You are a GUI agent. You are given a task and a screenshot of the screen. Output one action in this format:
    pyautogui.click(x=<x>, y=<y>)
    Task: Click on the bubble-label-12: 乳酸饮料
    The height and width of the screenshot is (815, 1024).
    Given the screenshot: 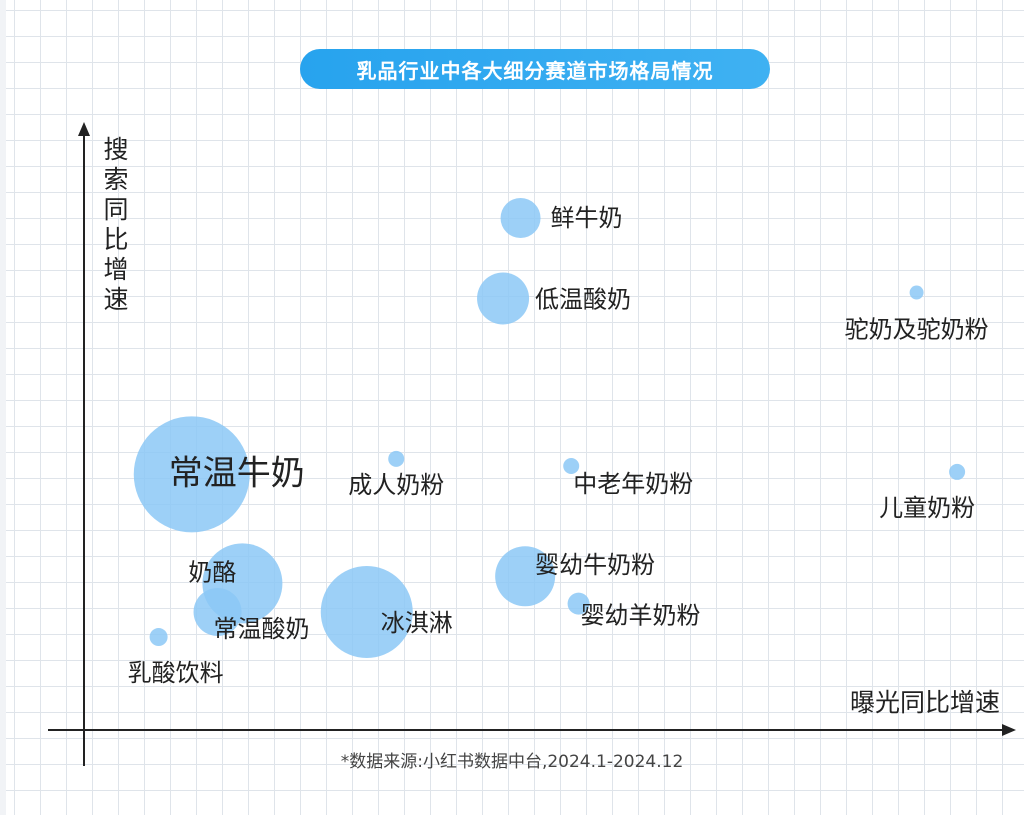 What is the action you would take?
    pyautogui.click(x=176, y=673)
    